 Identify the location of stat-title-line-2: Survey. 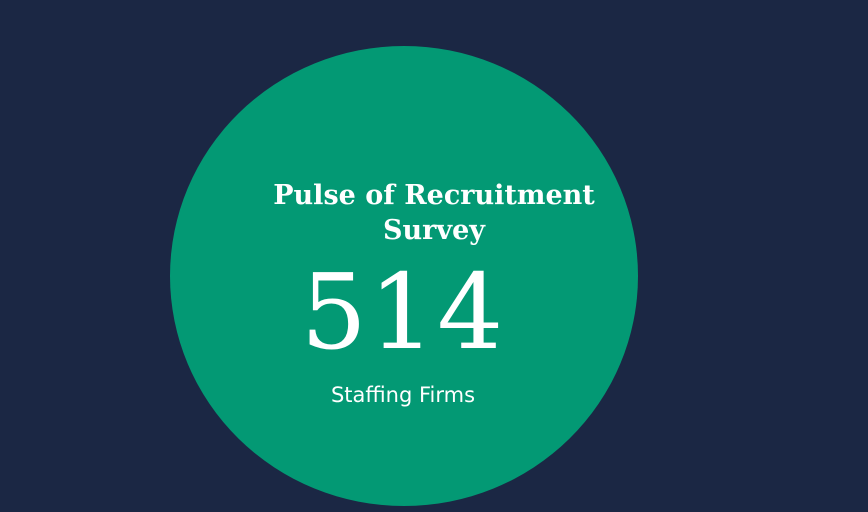
(434, 230).